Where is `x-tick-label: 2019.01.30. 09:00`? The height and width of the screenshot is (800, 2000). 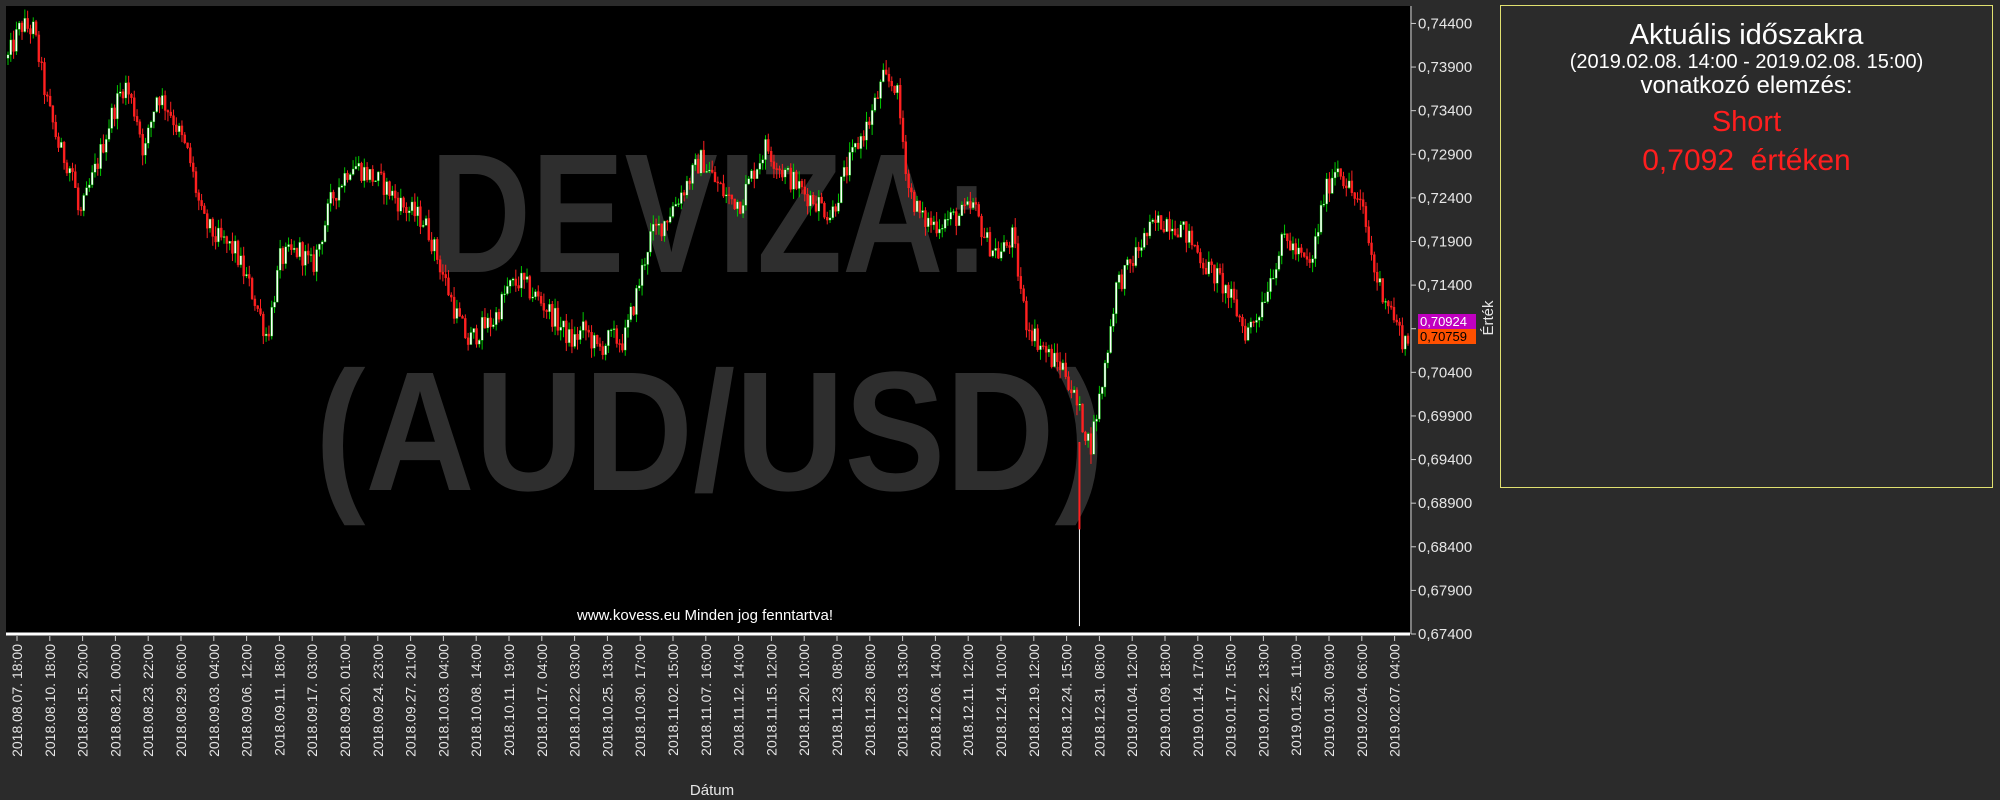
x-tick-label: 2019.01.30. 09:00 is located at coordinates (1329, 700).